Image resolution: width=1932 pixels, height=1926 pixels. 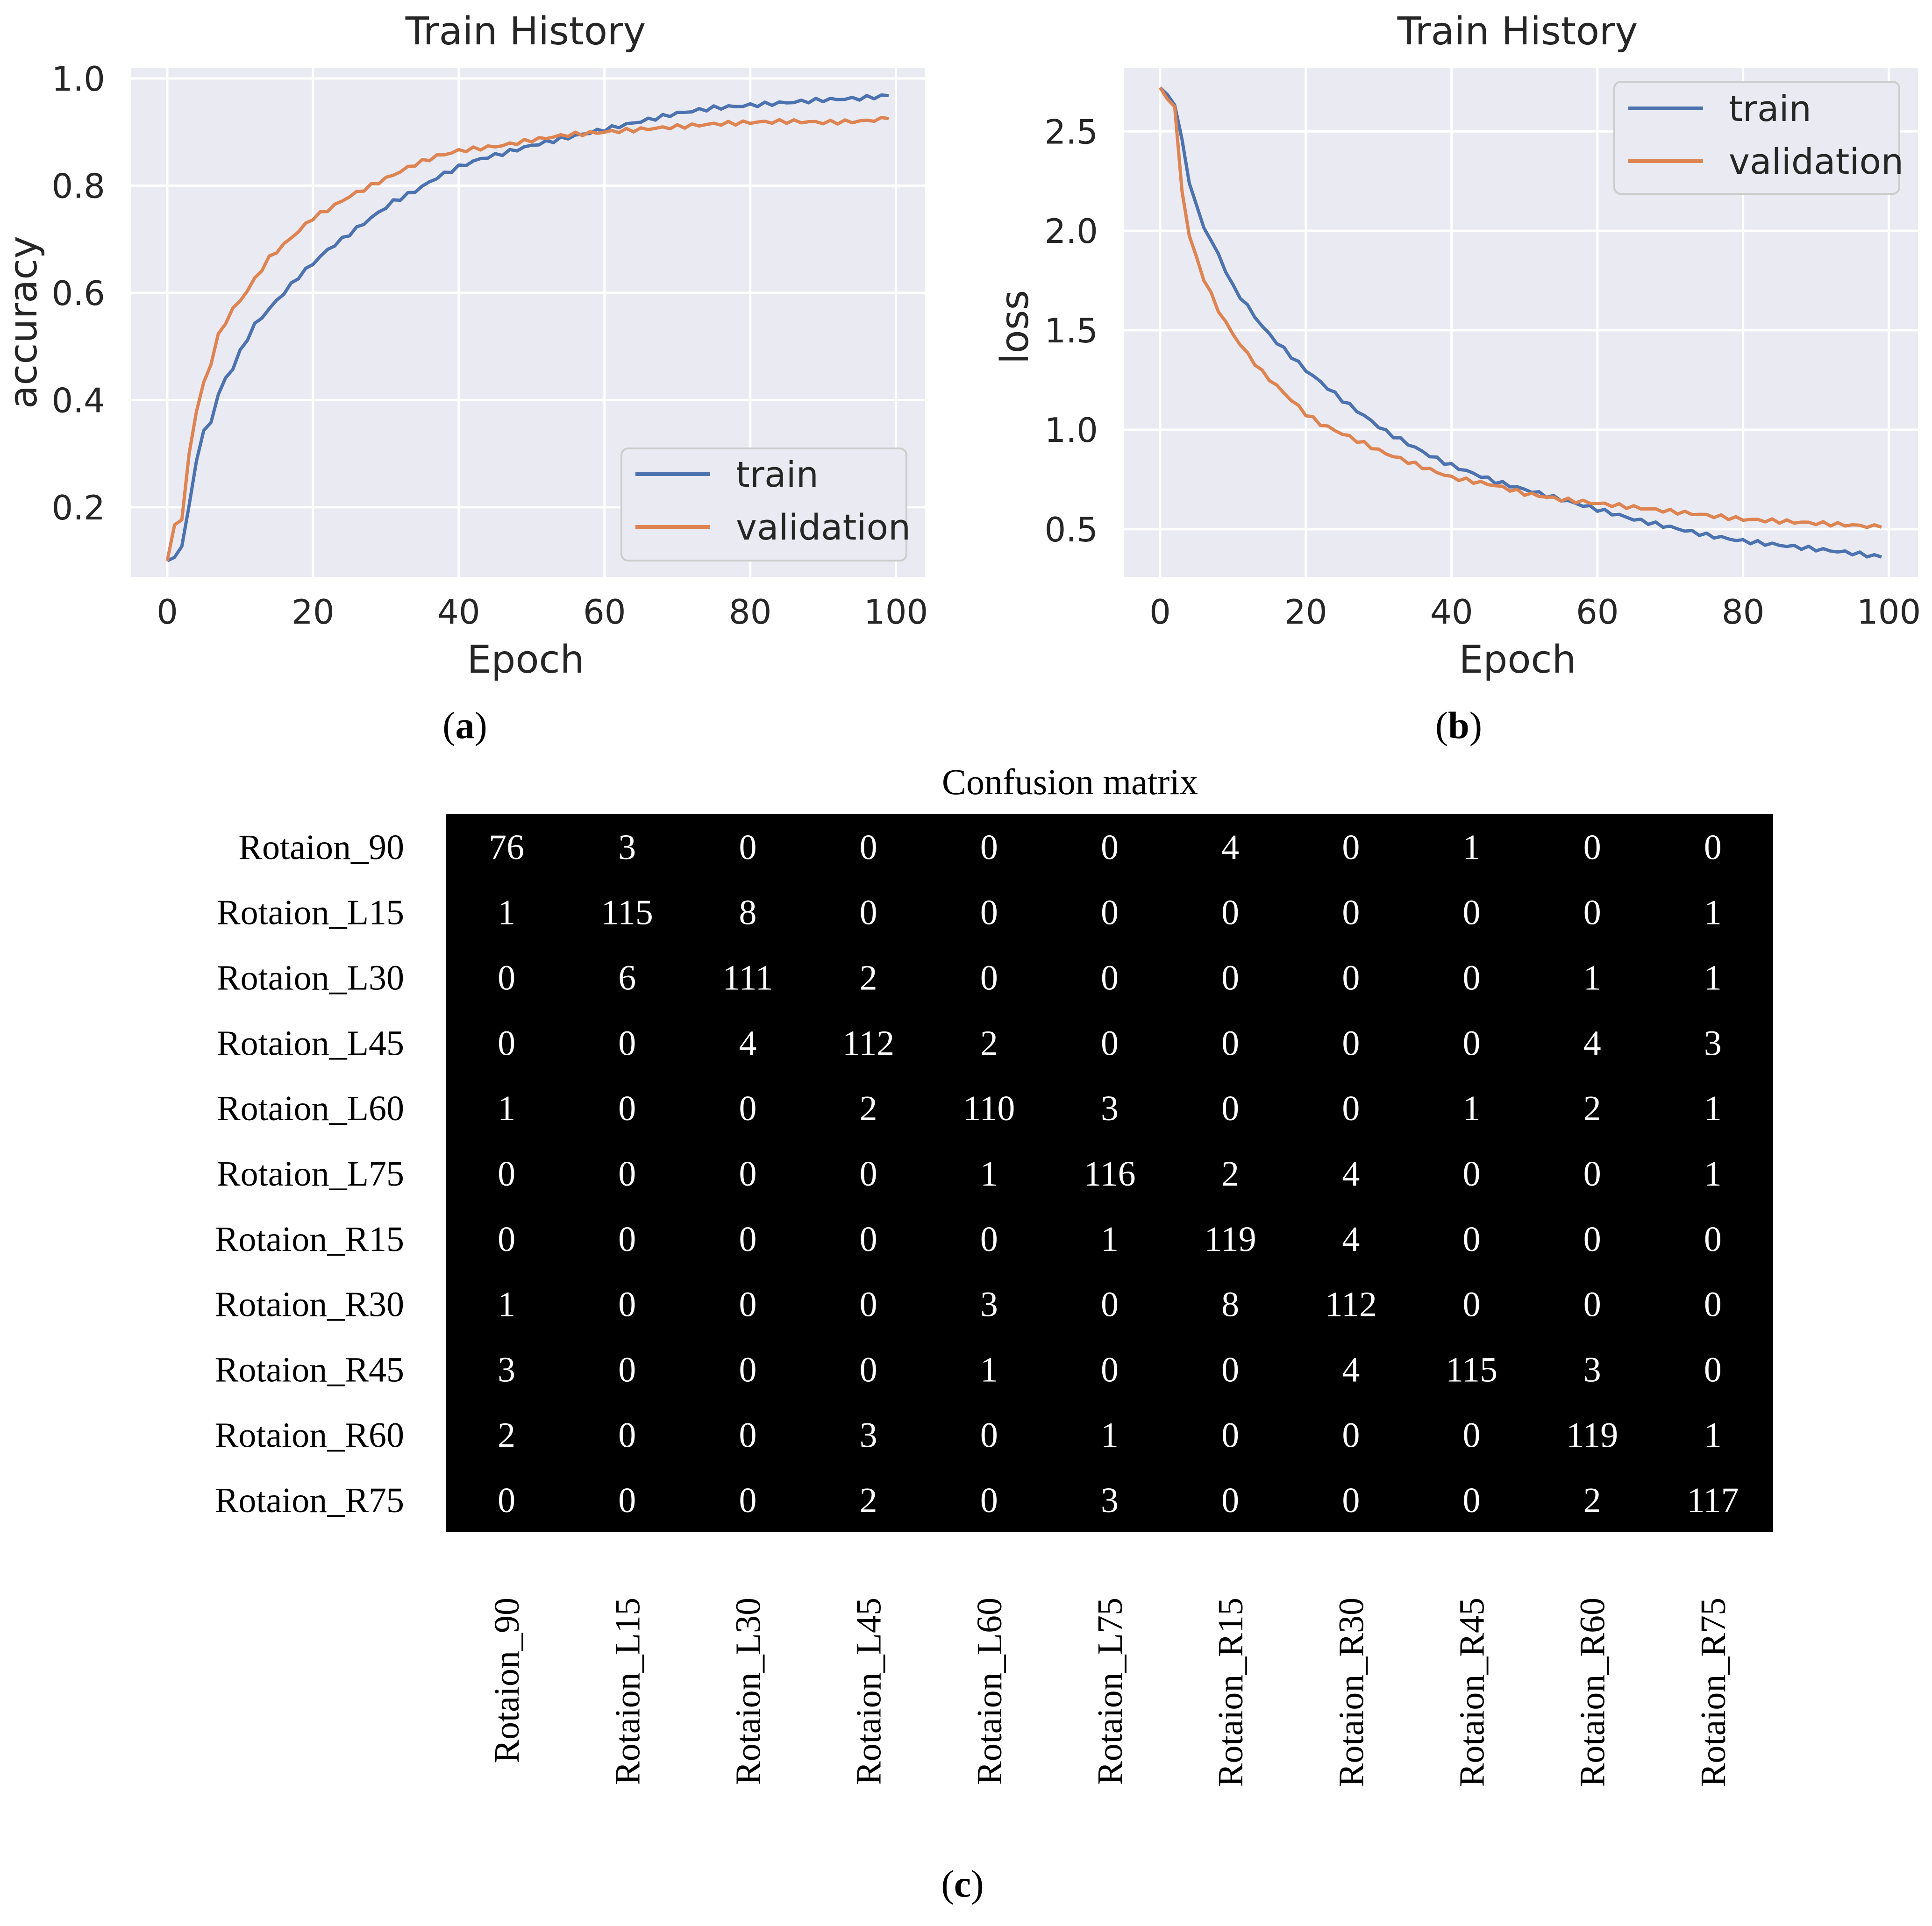 I want to click on matrix-cell: 76, so click(x=506, y=847).